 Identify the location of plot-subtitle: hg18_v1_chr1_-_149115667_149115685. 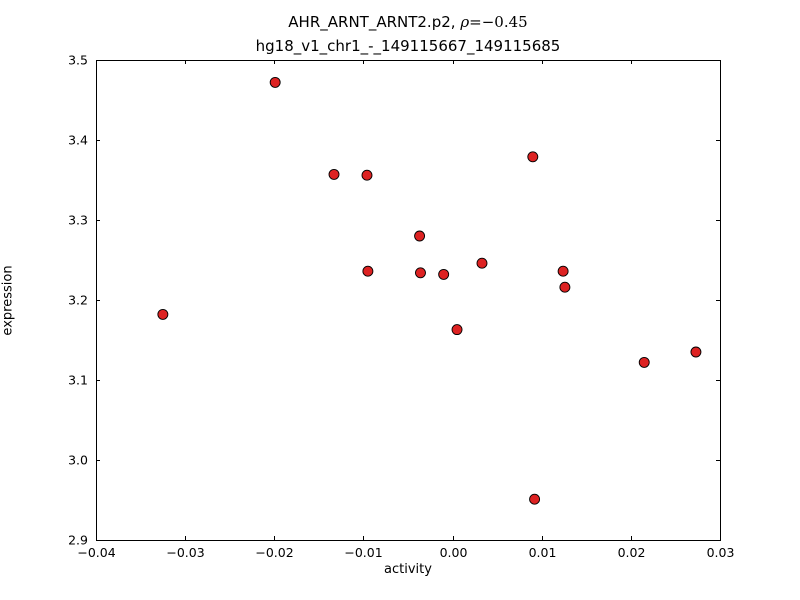
(408, 46).